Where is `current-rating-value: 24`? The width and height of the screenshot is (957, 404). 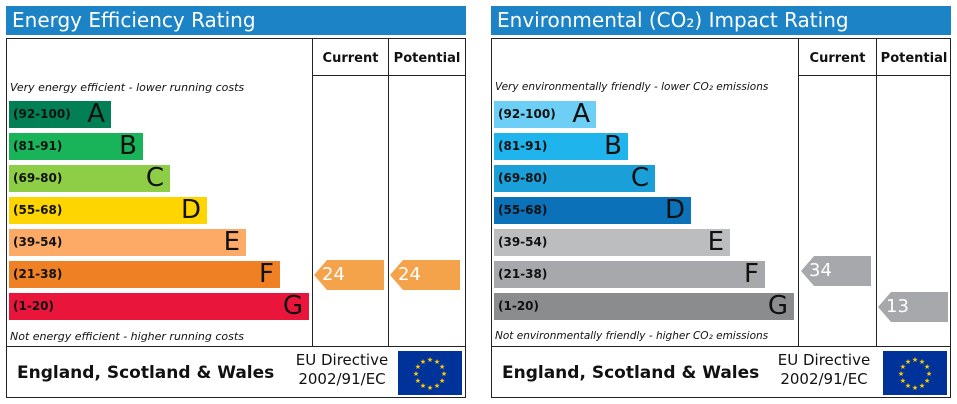 current-rating-value: 24 is located at coordinates (329, 275).